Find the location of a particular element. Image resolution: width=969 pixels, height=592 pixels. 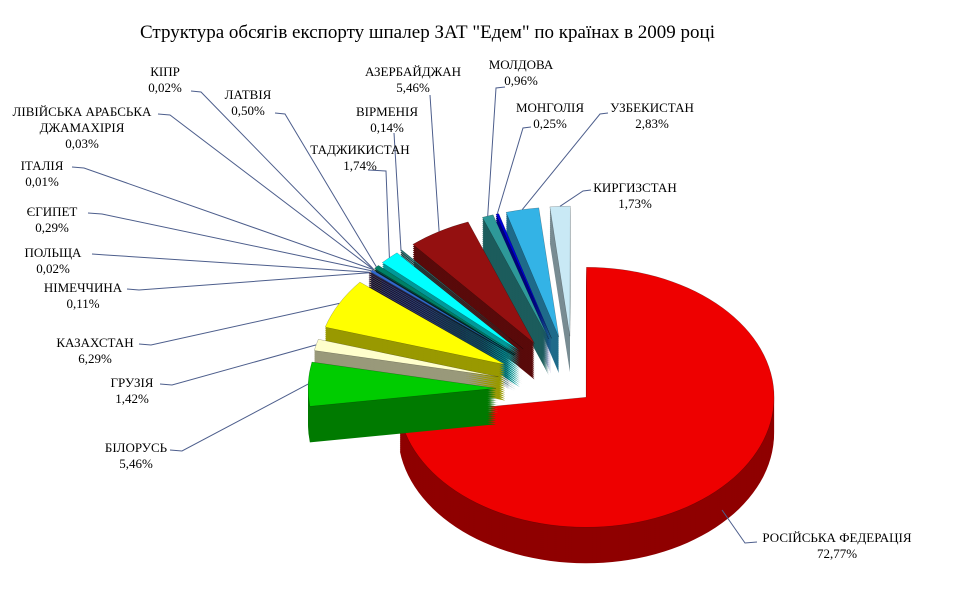

pie-slice-top-moldova is located at coordinates (515, 277).